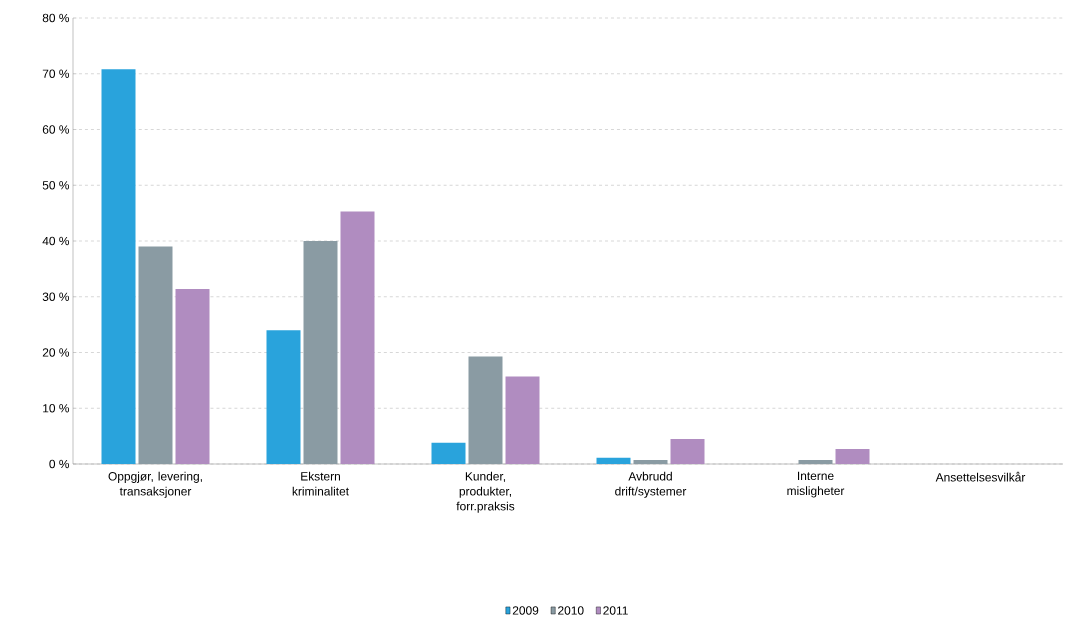  Describe the element at coordinates (571, 610) in the screenshot. I see `legend-label: 2010` at that location.